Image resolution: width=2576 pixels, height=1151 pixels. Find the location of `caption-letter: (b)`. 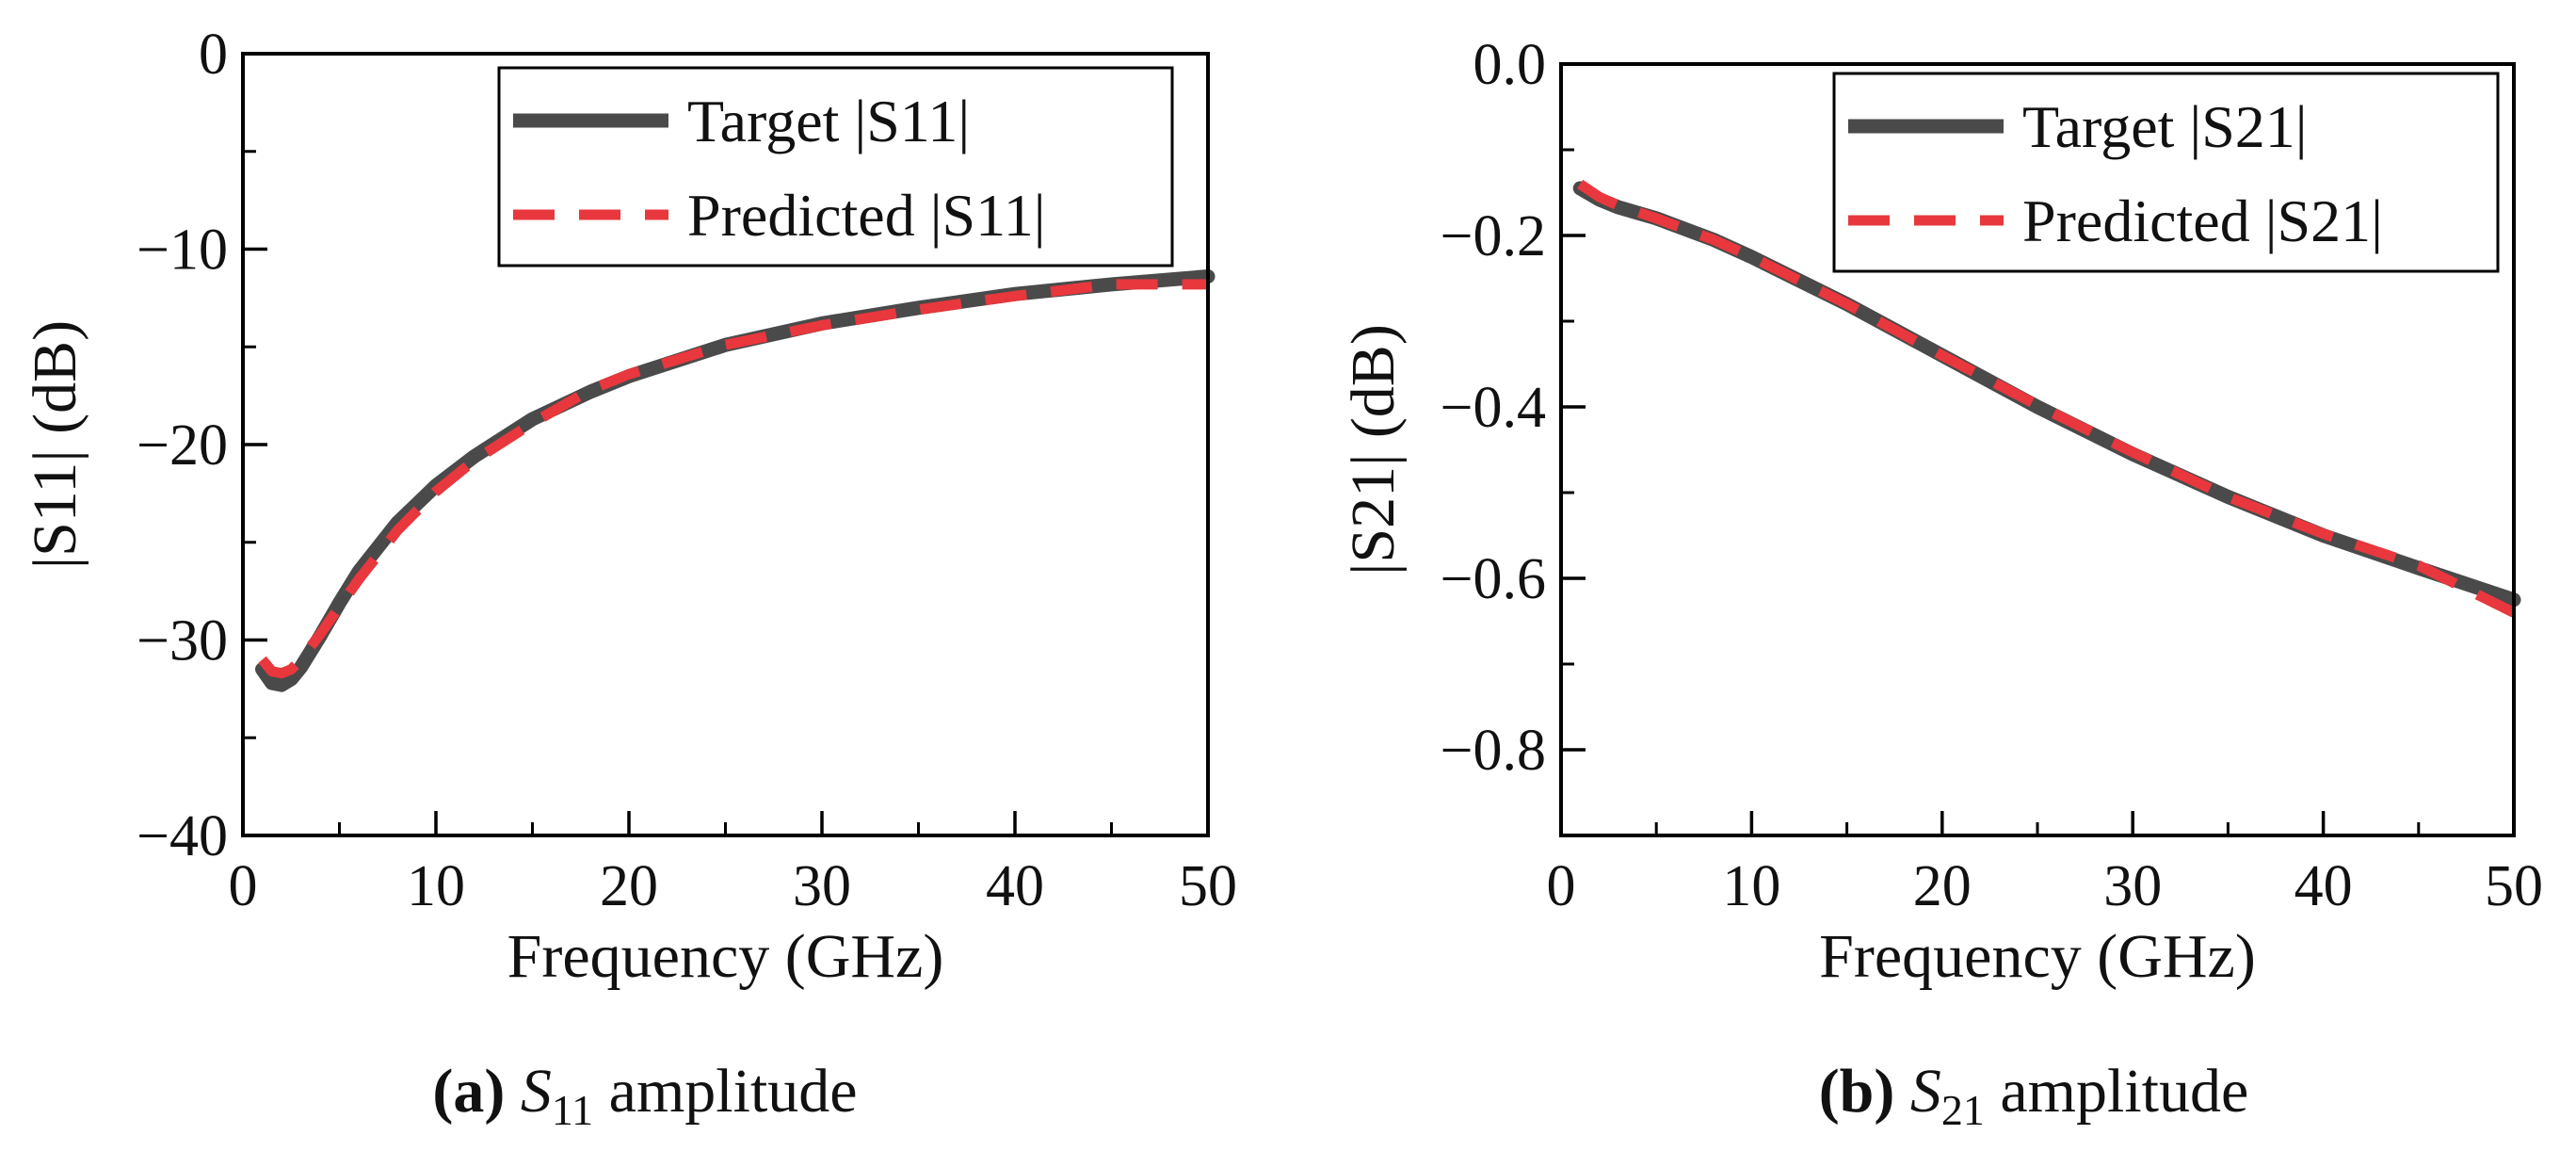

caption-letter: (b) is located at coordinates (1864, 1091).